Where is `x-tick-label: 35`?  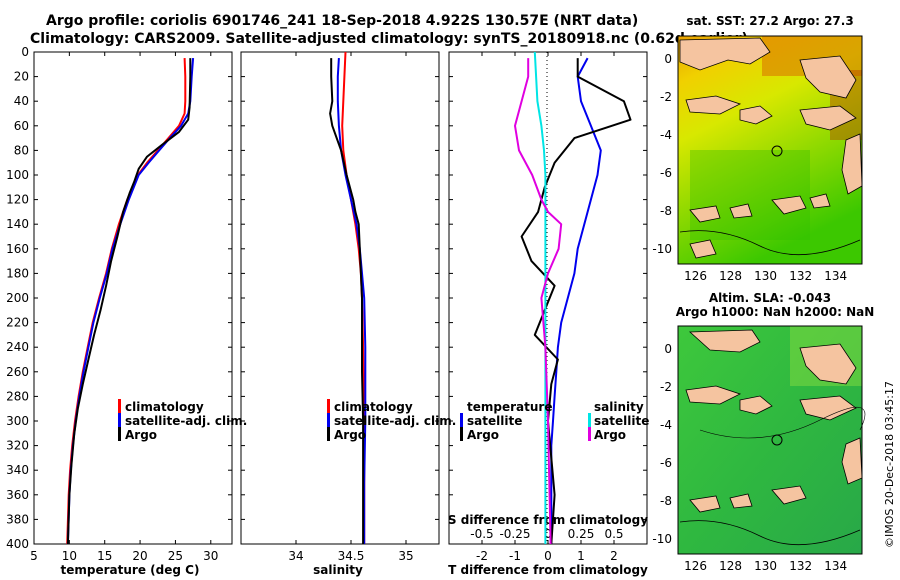 x-tick-label: 35 is located at coordinates (405, 556).